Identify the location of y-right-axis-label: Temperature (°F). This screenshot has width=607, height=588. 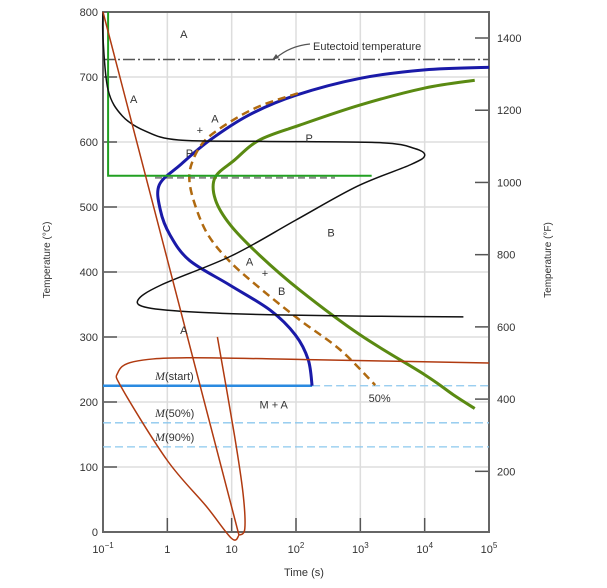
(548, 260).